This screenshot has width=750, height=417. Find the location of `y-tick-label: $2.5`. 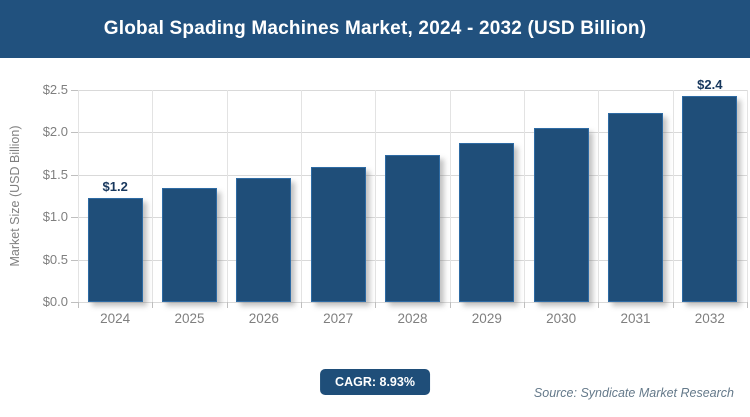

y-tick-label: $2.5 is located at coordinates (55, 89).